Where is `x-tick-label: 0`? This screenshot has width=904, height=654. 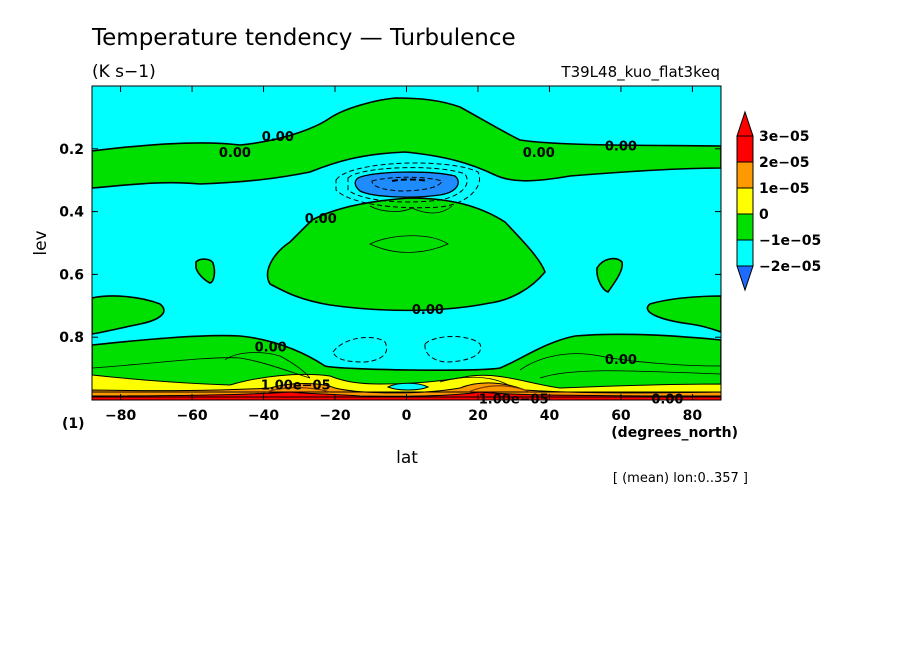 x-tick-label: 0 is located at coordinates (407, 416).